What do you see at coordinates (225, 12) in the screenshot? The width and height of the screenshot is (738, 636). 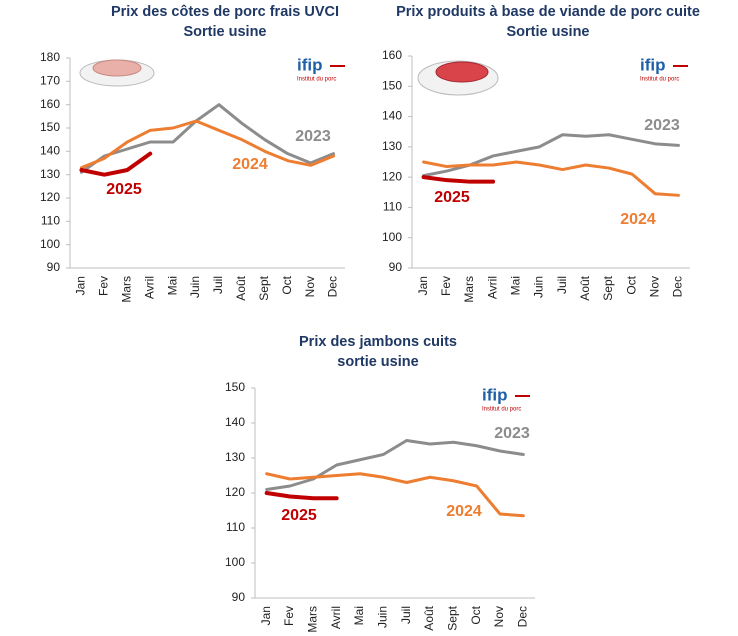 I see `chart-title: Prix des côtes de porc frais UVCI` at bounding box center [225, 12].